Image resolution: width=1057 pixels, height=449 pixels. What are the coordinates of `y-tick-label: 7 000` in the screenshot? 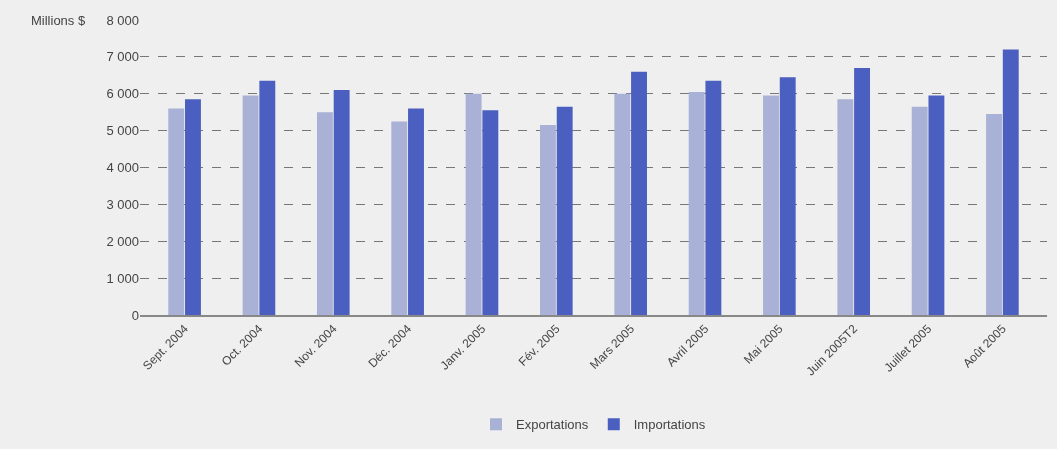 It's located at (122, 57).